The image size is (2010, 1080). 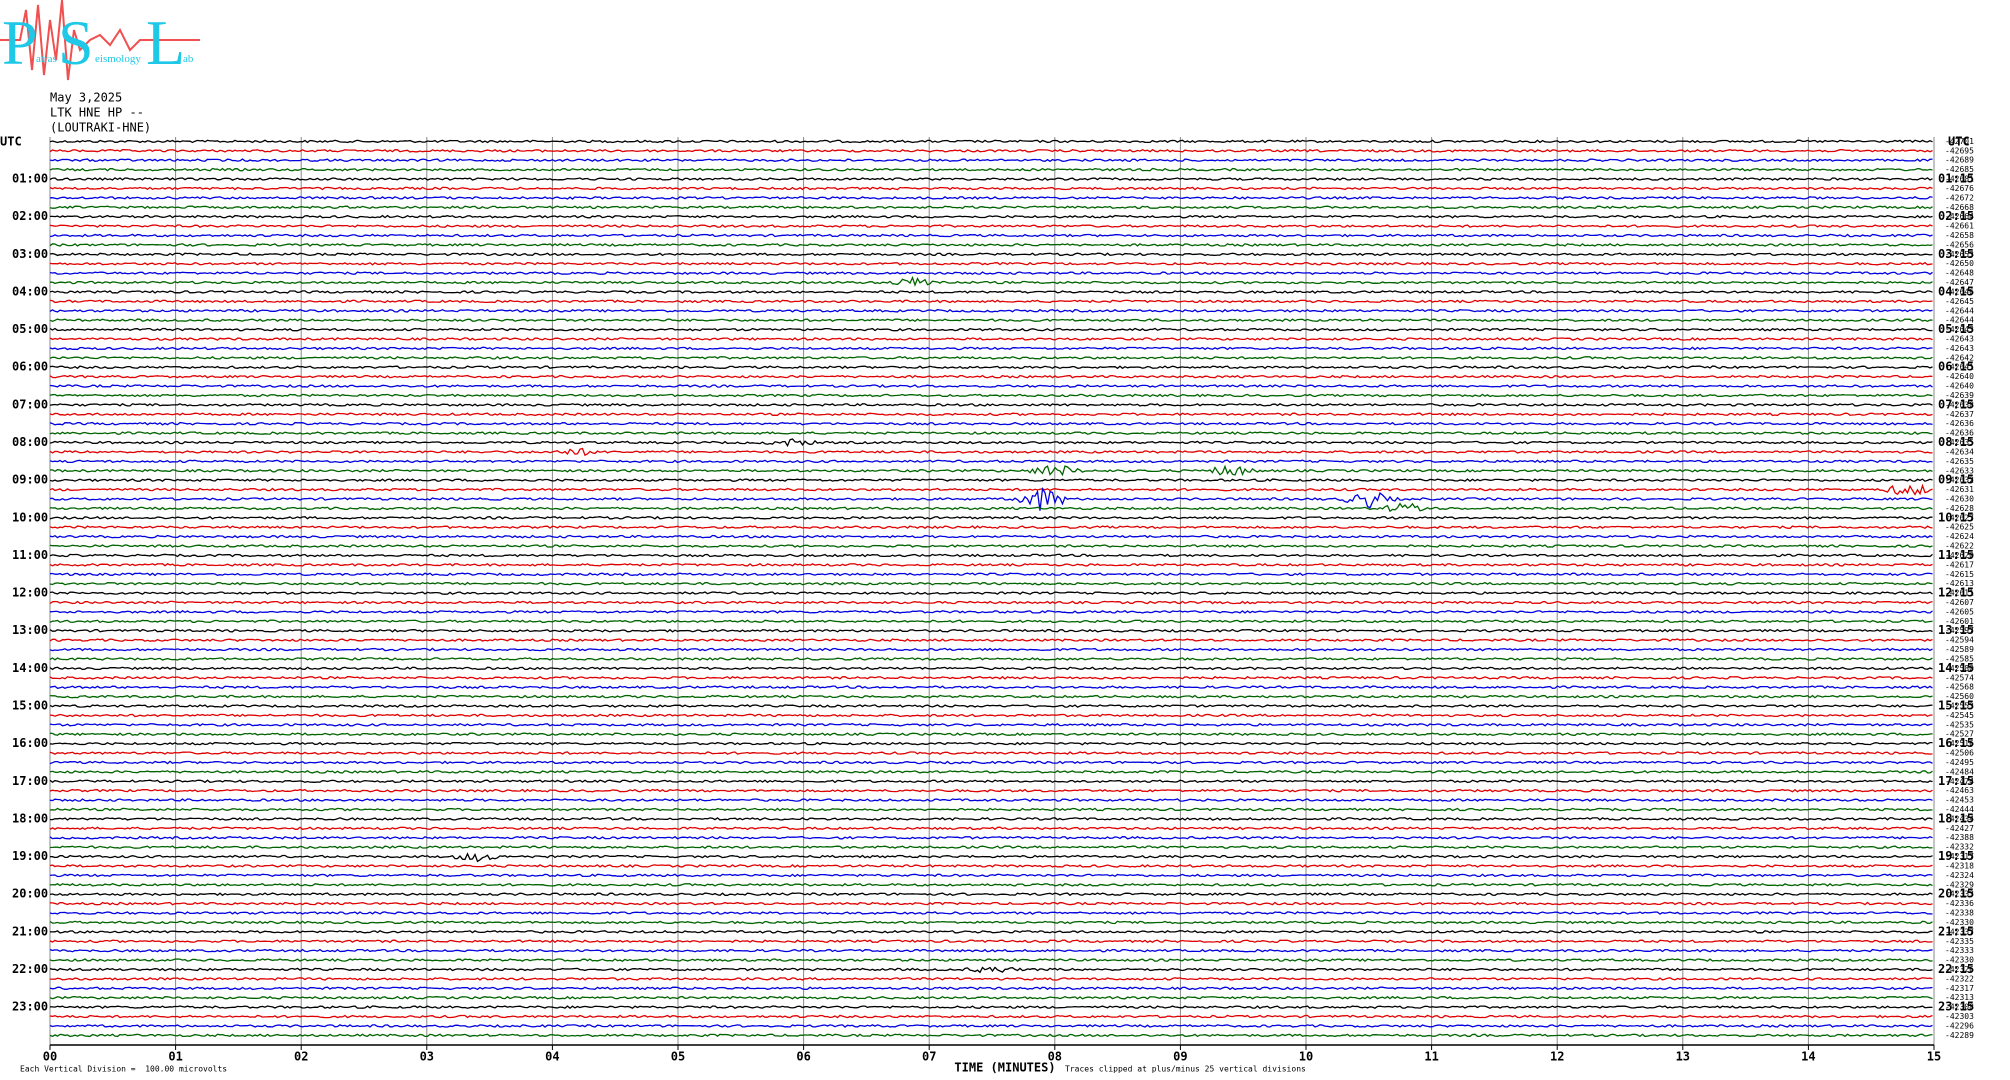 I want to click on trace-offset: -42427, so click(x=1959, y=828).